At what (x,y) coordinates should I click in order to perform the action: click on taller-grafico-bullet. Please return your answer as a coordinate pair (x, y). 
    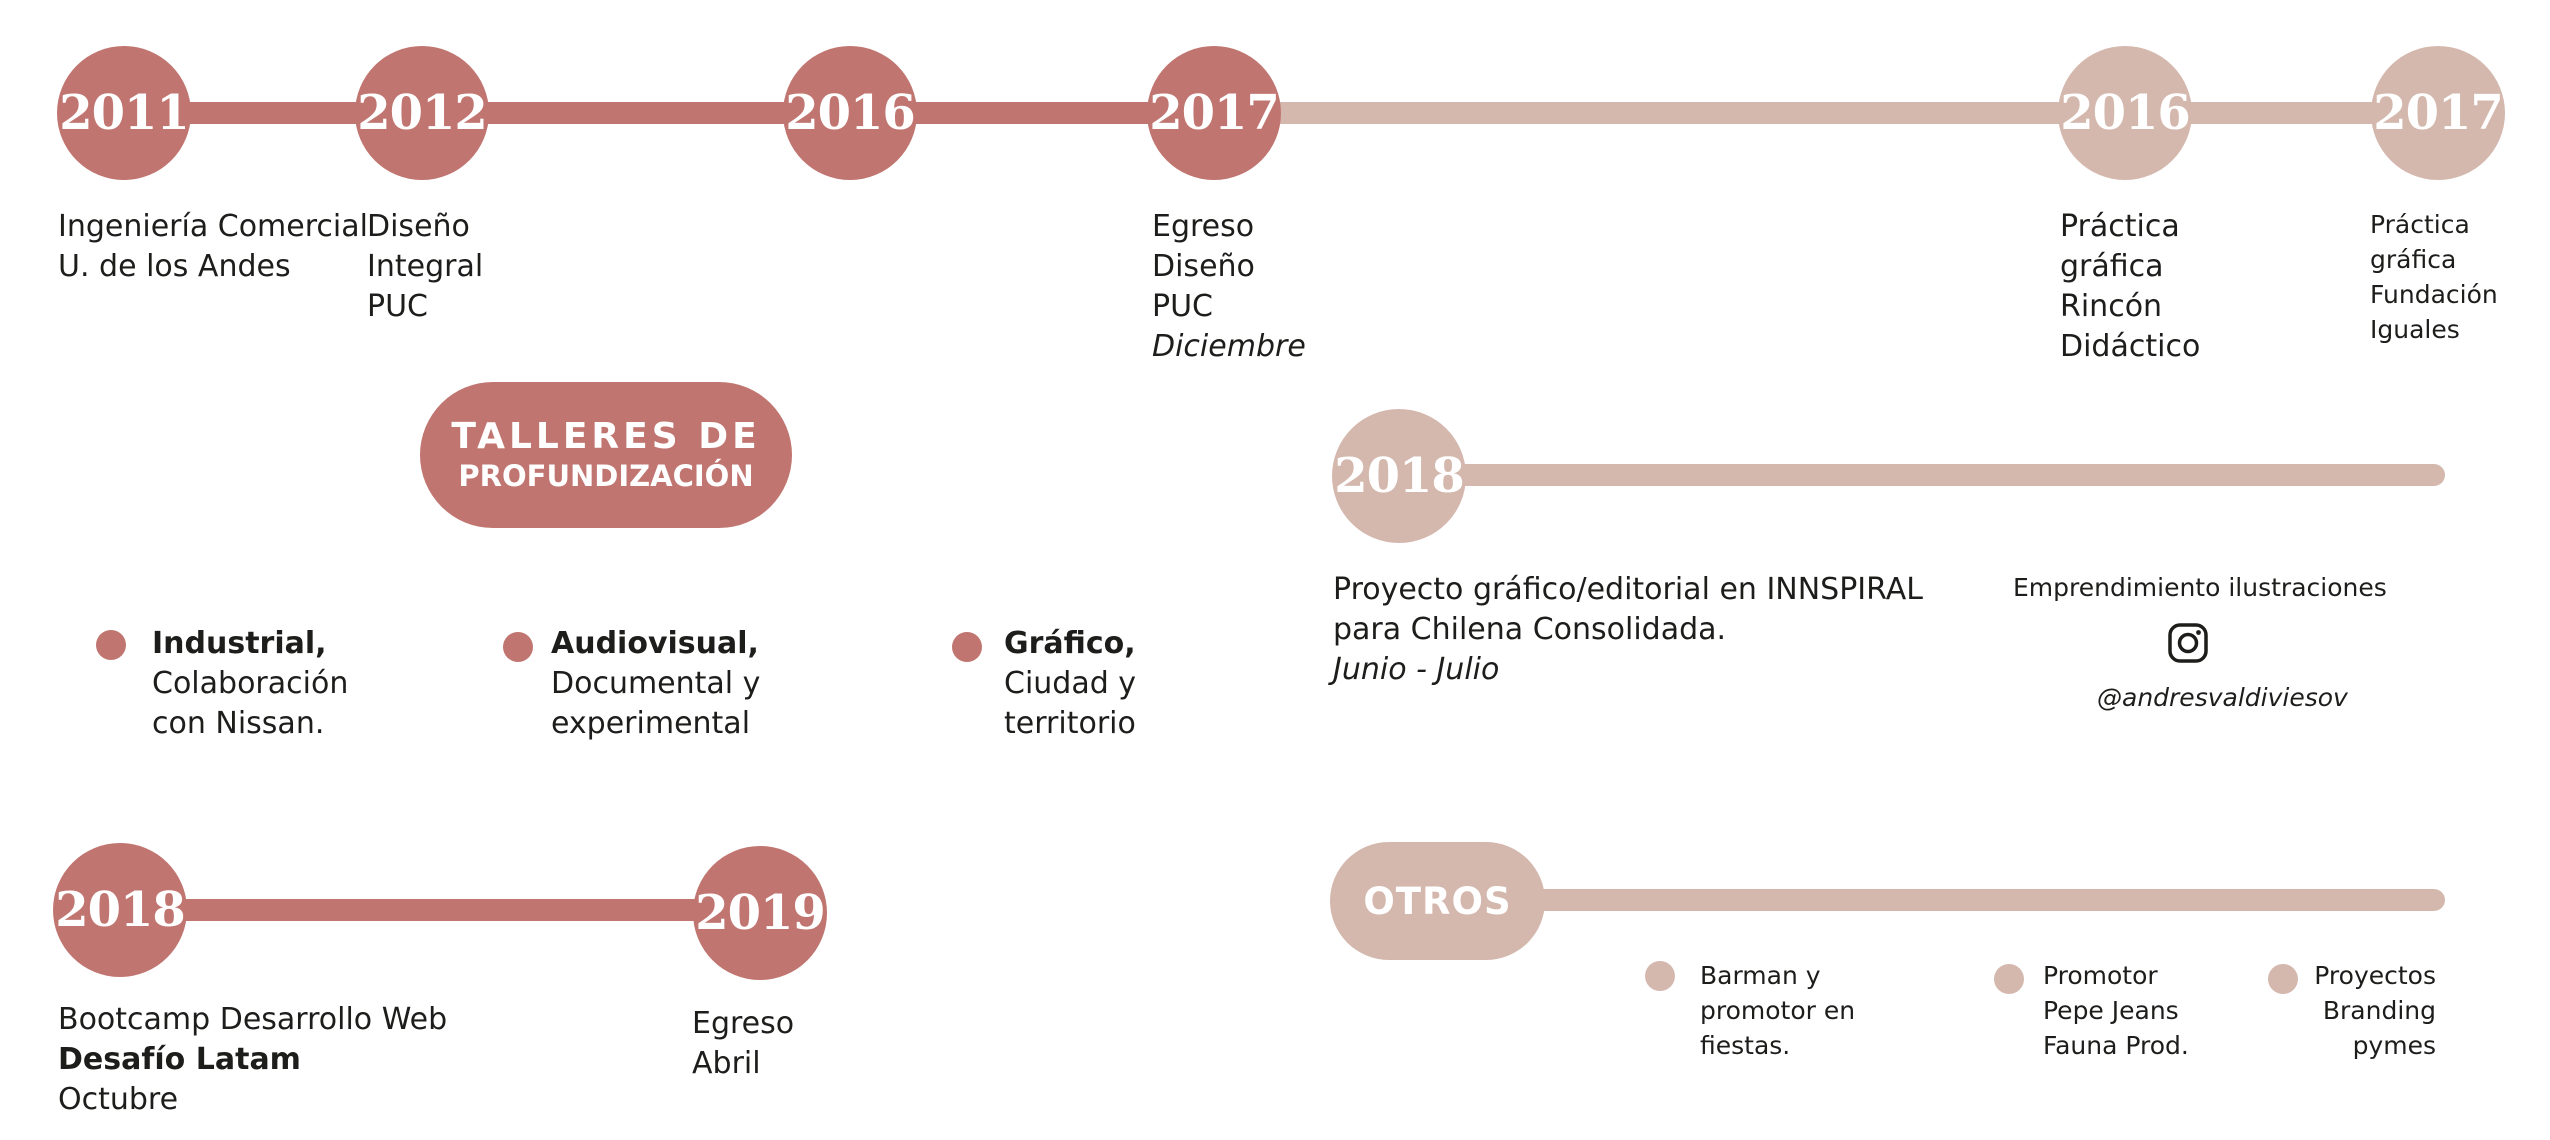
    Looking at the image, I should click on (967, 647).